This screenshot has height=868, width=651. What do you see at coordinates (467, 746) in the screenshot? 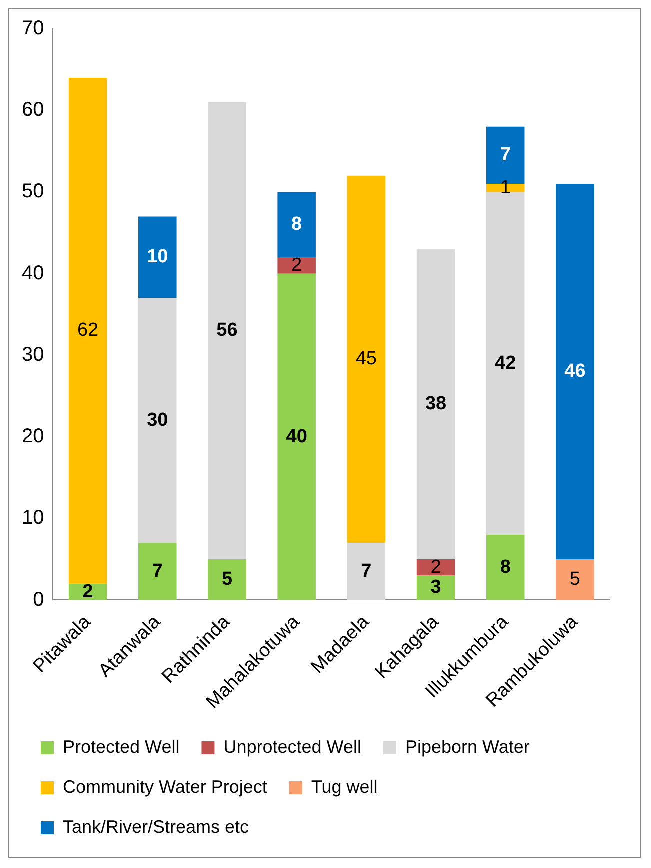
I see `legend-label: Pipeborn Water` at bounding box center [467, 746].